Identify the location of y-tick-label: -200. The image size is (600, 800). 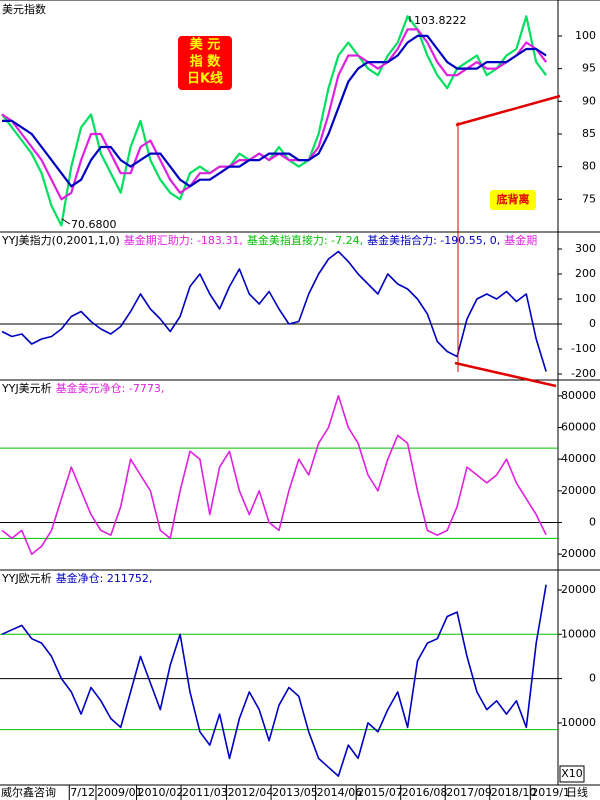
(583, 373).